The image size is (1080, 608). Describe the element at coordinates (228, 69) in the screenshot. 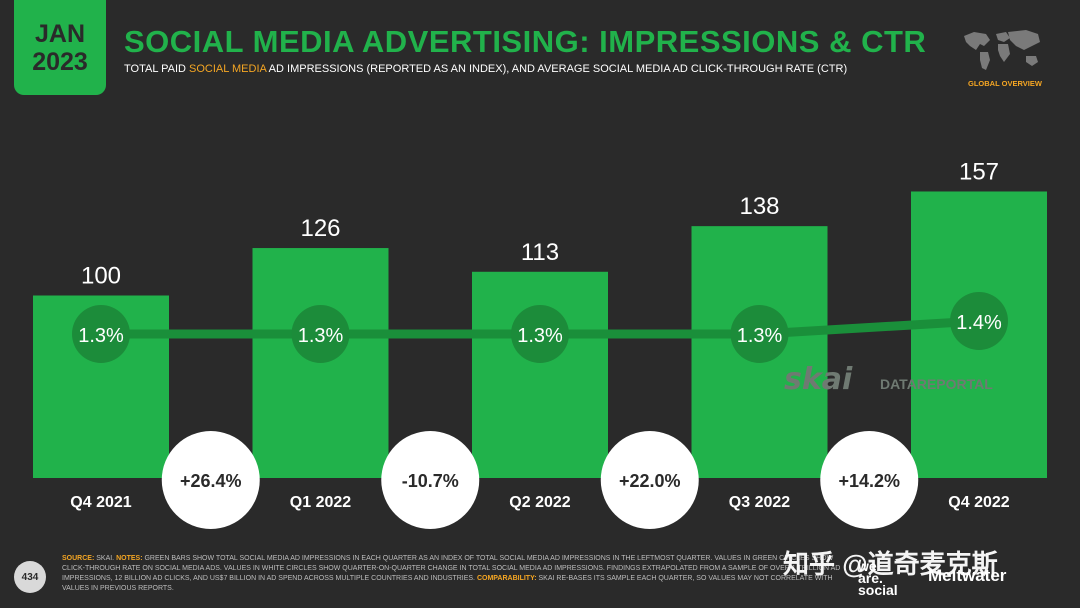

I see `subtitle-highlight: SOCIAL MEDIA` at that location.